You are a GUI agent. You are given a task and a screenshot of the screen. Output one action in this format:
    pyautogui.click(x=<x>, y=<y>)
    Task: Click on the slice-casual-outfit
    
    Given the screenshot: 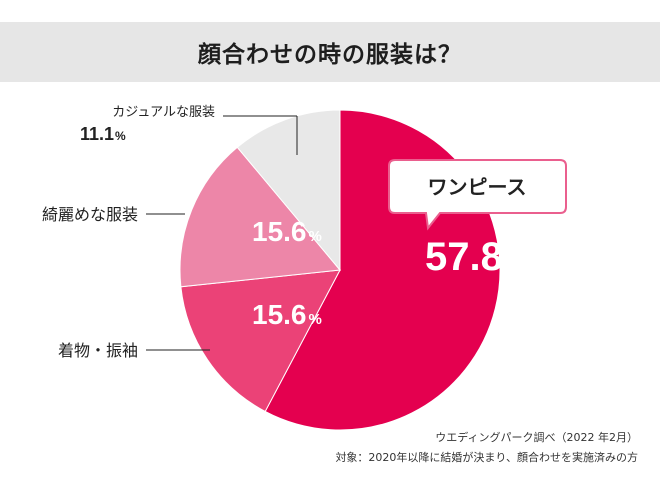 What is the action you would take?
    pyautogui.click(x=288, y=190)
    